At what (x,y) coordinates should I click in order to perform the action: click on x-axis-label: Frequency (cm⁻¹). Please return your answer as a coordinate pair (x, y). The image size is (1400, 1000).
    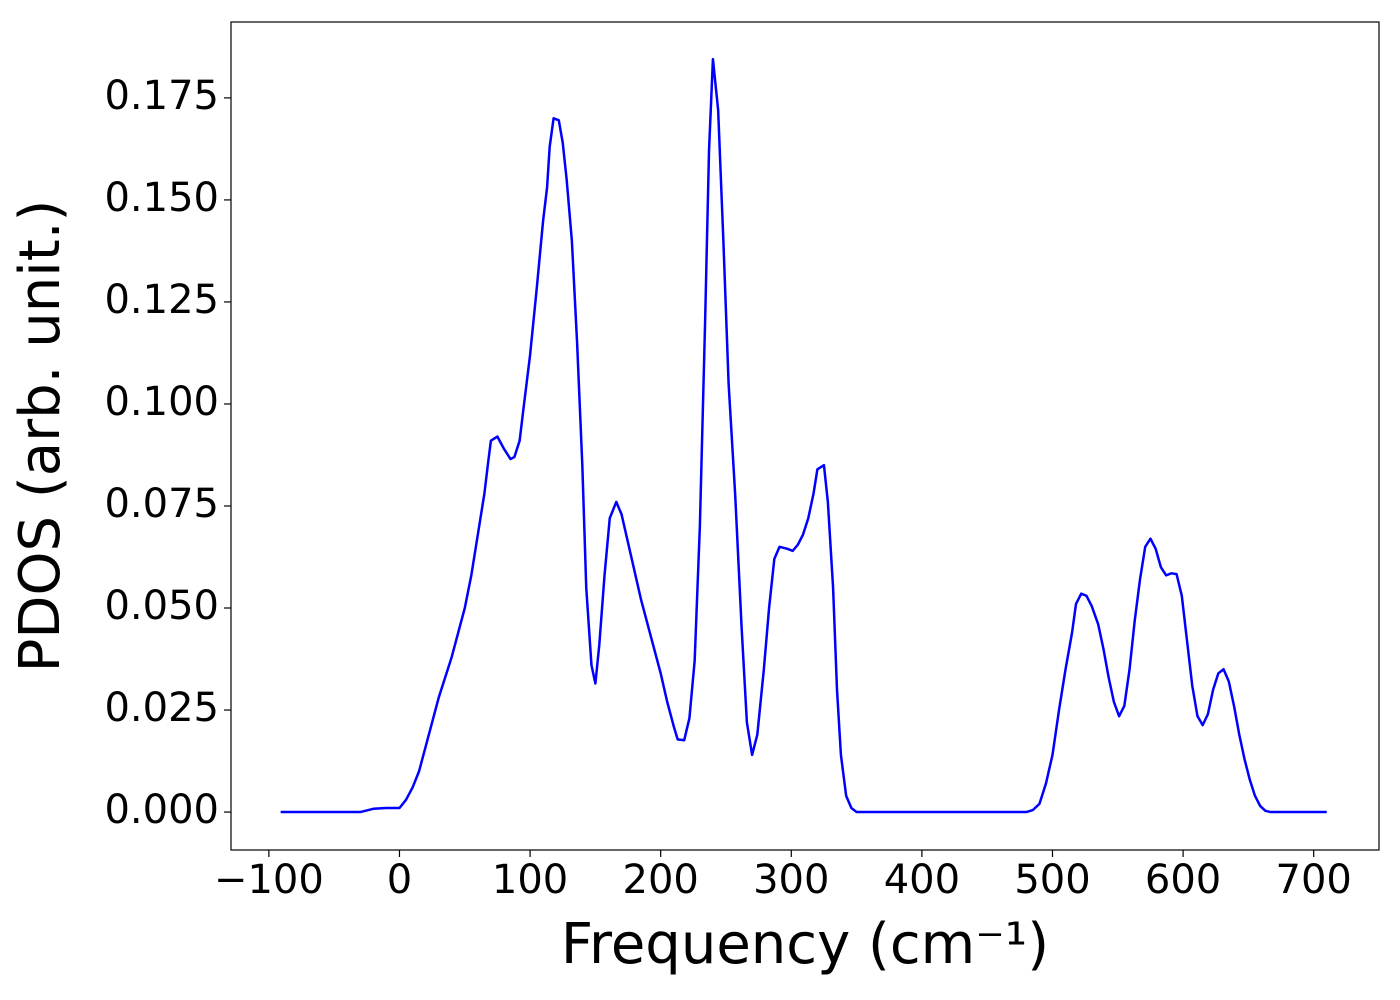
    Looking at the image, I should click on (805, 944).